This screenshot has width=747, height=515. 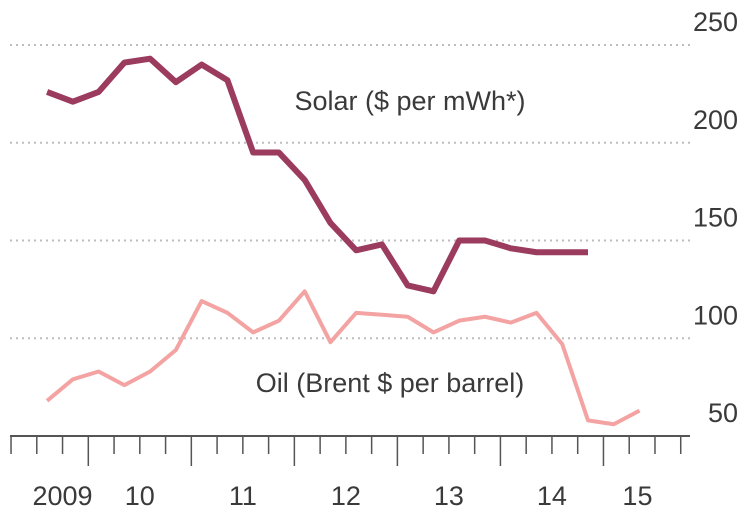 I want to click on y-tick-label: 150, so click(x=715, y=218).